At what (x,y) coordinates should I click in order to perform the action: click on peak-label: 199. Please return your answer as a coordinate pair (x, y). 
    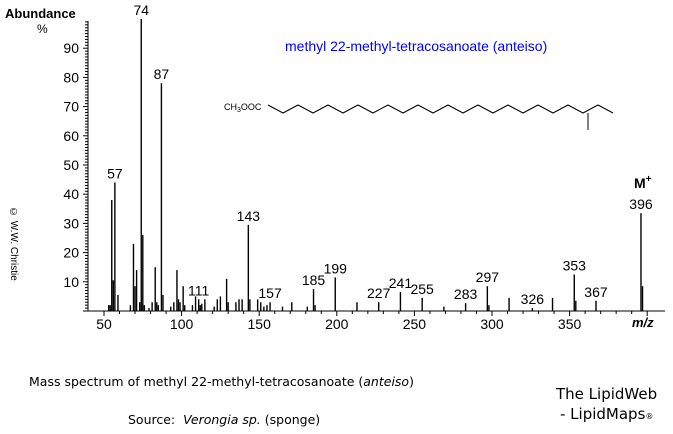
    Looking at the image, I should click on (336, 268).